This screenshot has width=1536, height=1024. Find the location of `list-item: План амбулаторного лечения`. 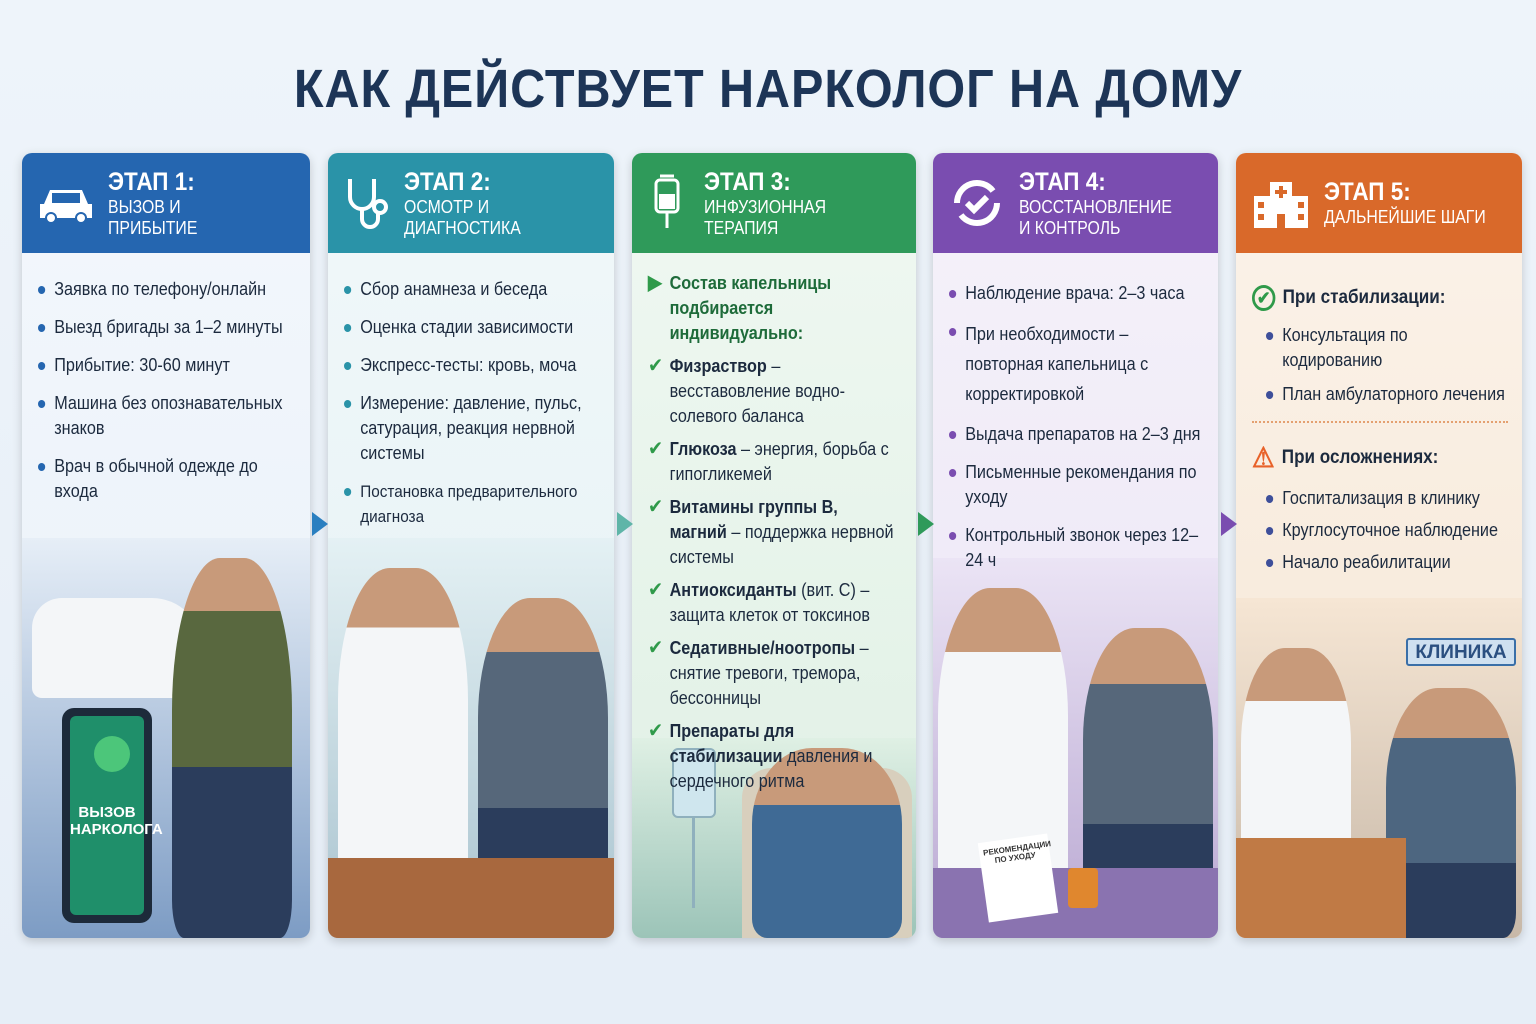

list-item: План амбулаторного лечения is located at coordinates (1386, 394).